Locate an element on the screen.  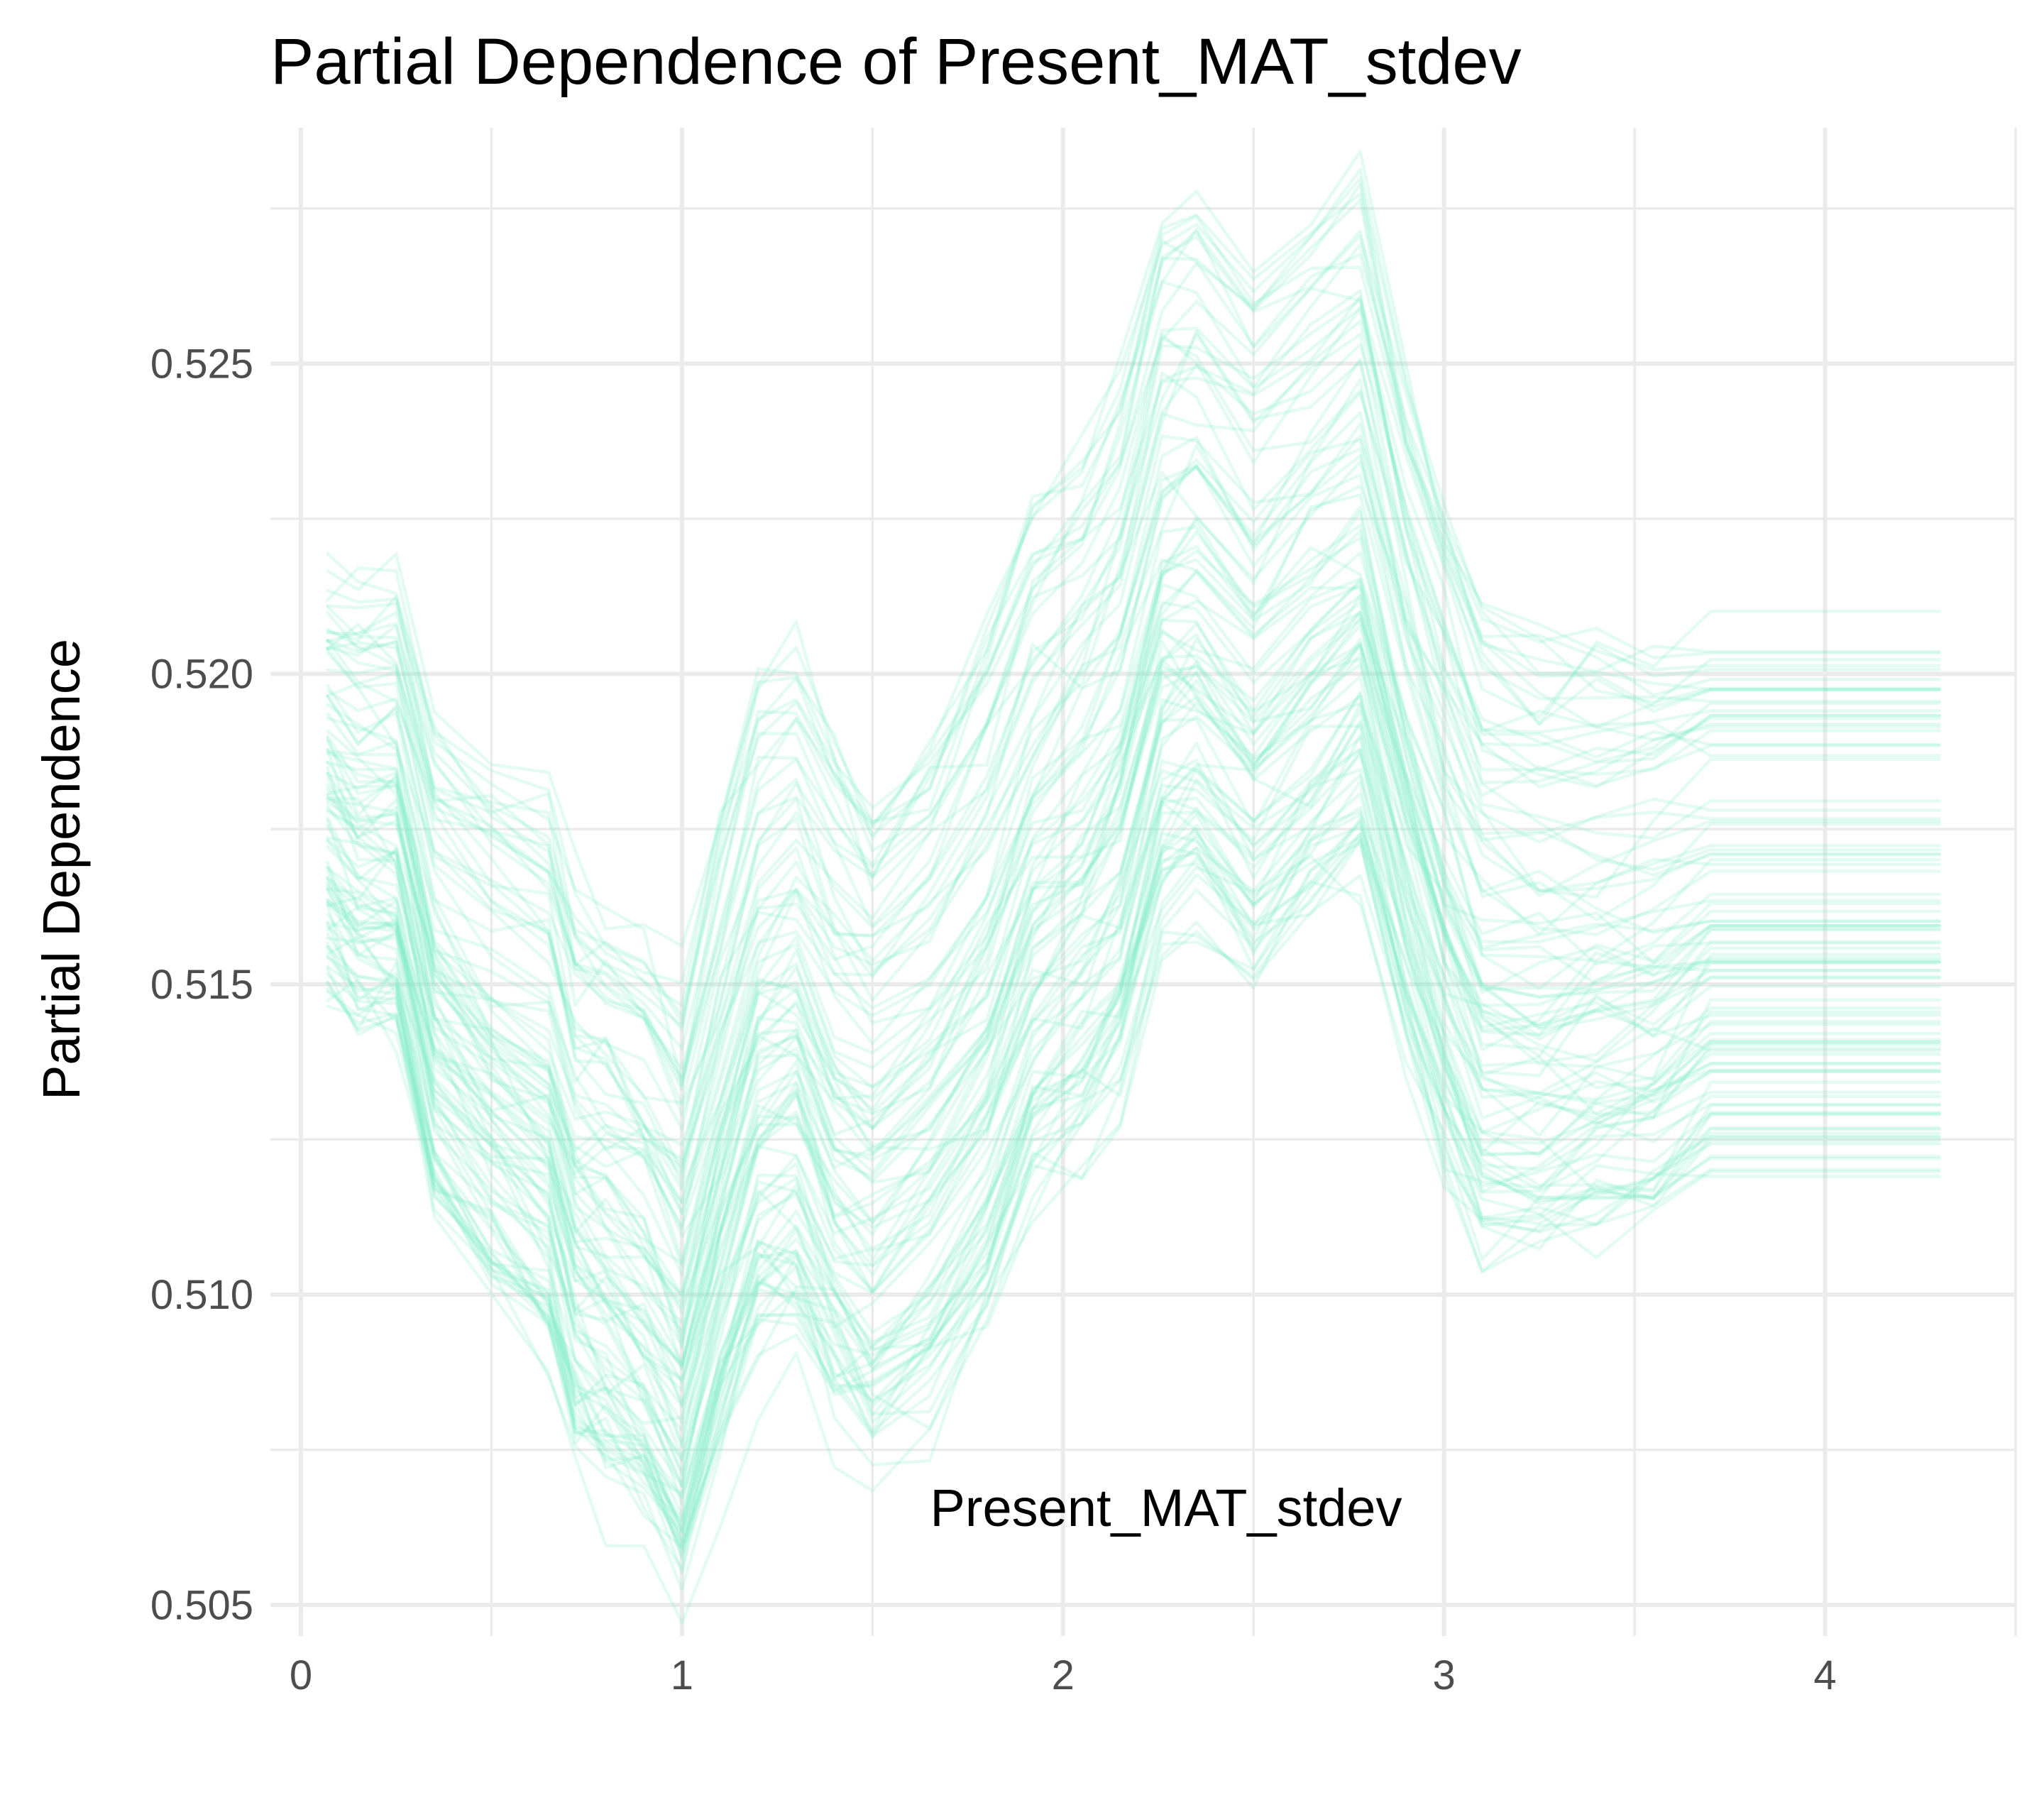
y-tick-label: 0.525 is located at coordinates (201, 364).